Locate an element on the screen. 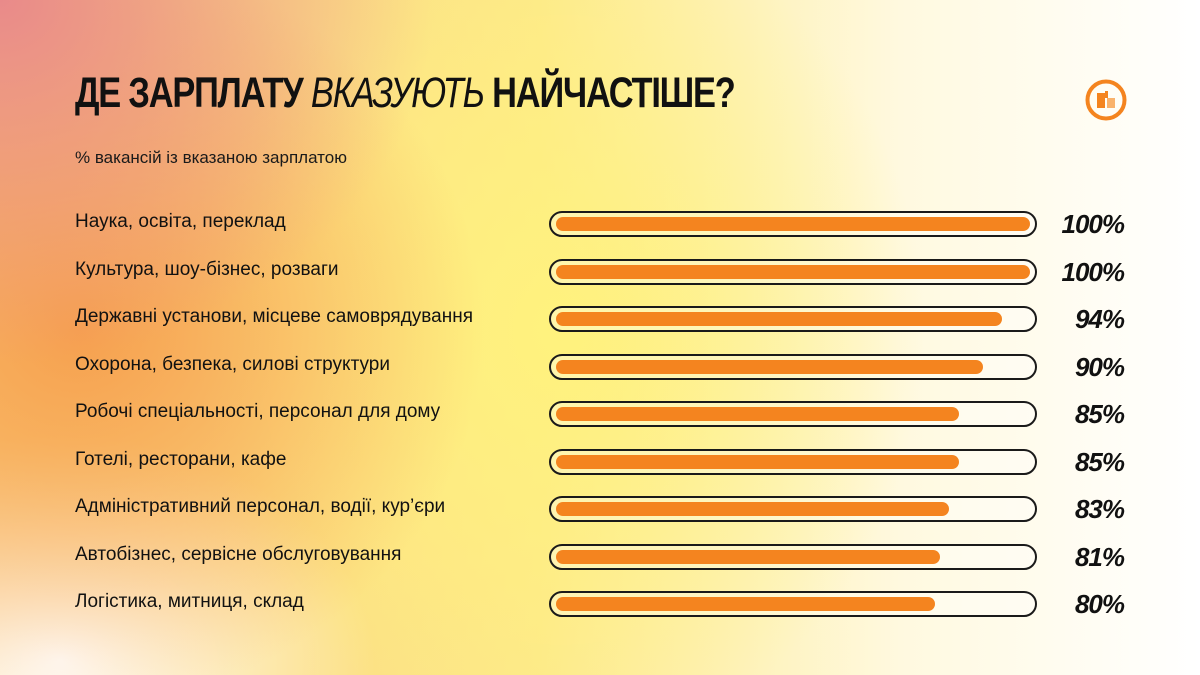 The height and width of the screenshot is (675, 1200). category-label: Робочі спеціальності, персонал для дому is located at coordinates (258, 411).